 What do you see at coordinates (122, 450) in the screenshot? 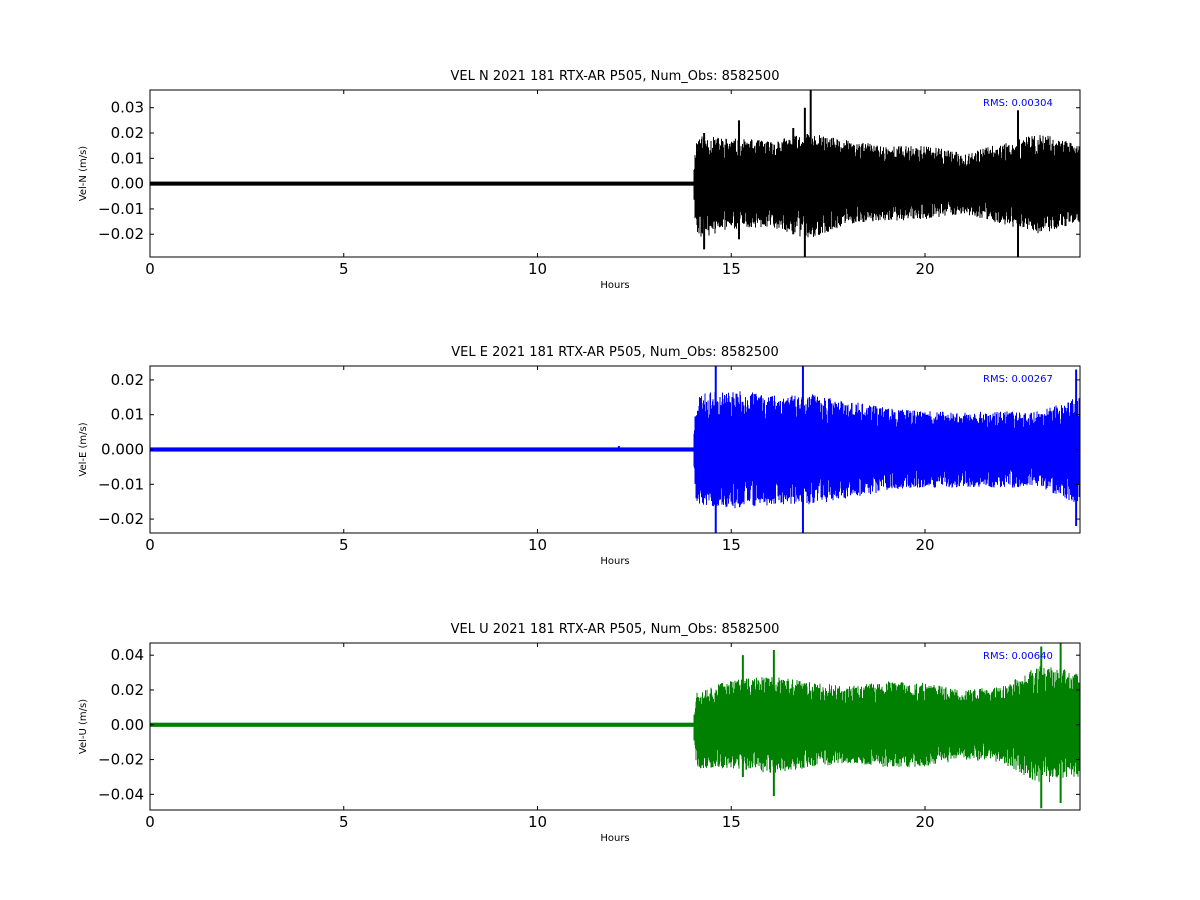
I see `y-tick-label: 0.000` at bounding box center [122, 450].